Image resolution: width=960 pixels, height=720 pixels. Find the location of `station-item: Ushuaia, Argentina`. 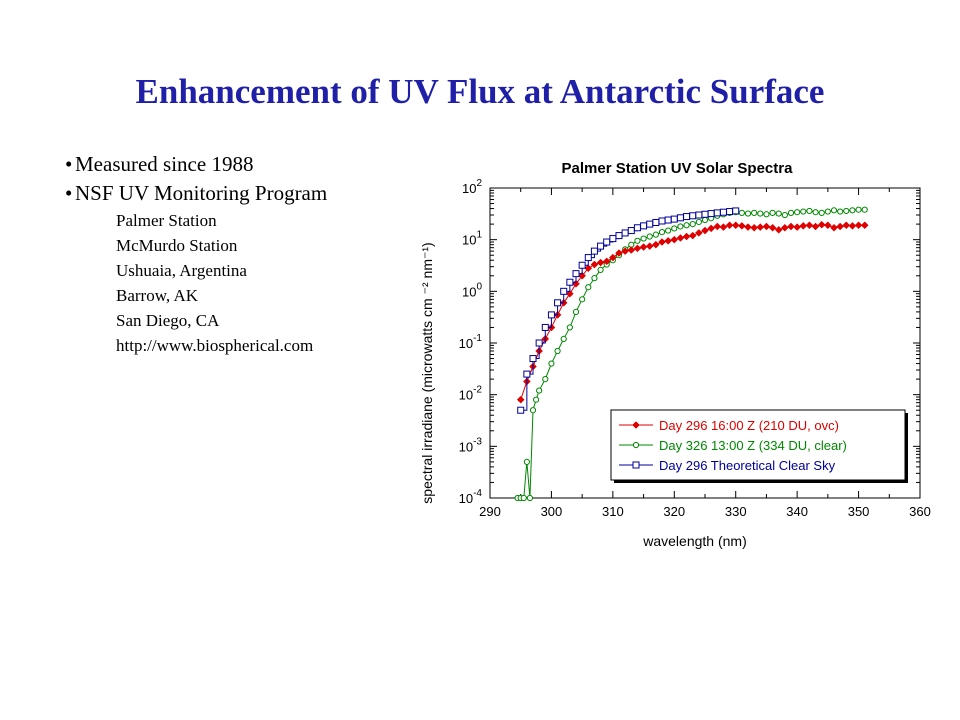

station-item: Ushuaia, Argentina is located at coordinates (181, 270).